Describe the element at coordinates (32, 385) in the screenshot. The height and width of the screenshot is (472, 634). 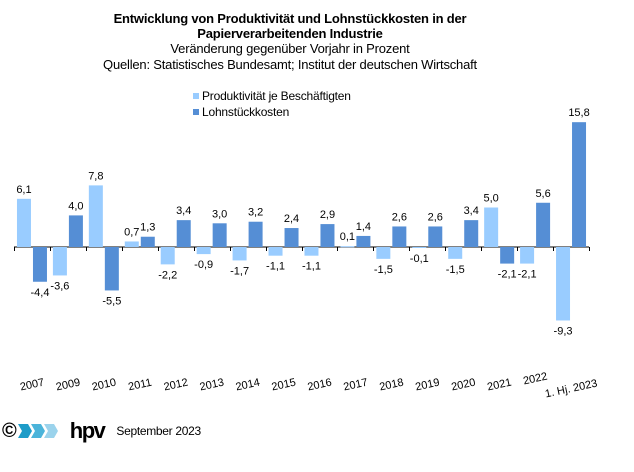
I see `x-tick-label: 2007` at that location.